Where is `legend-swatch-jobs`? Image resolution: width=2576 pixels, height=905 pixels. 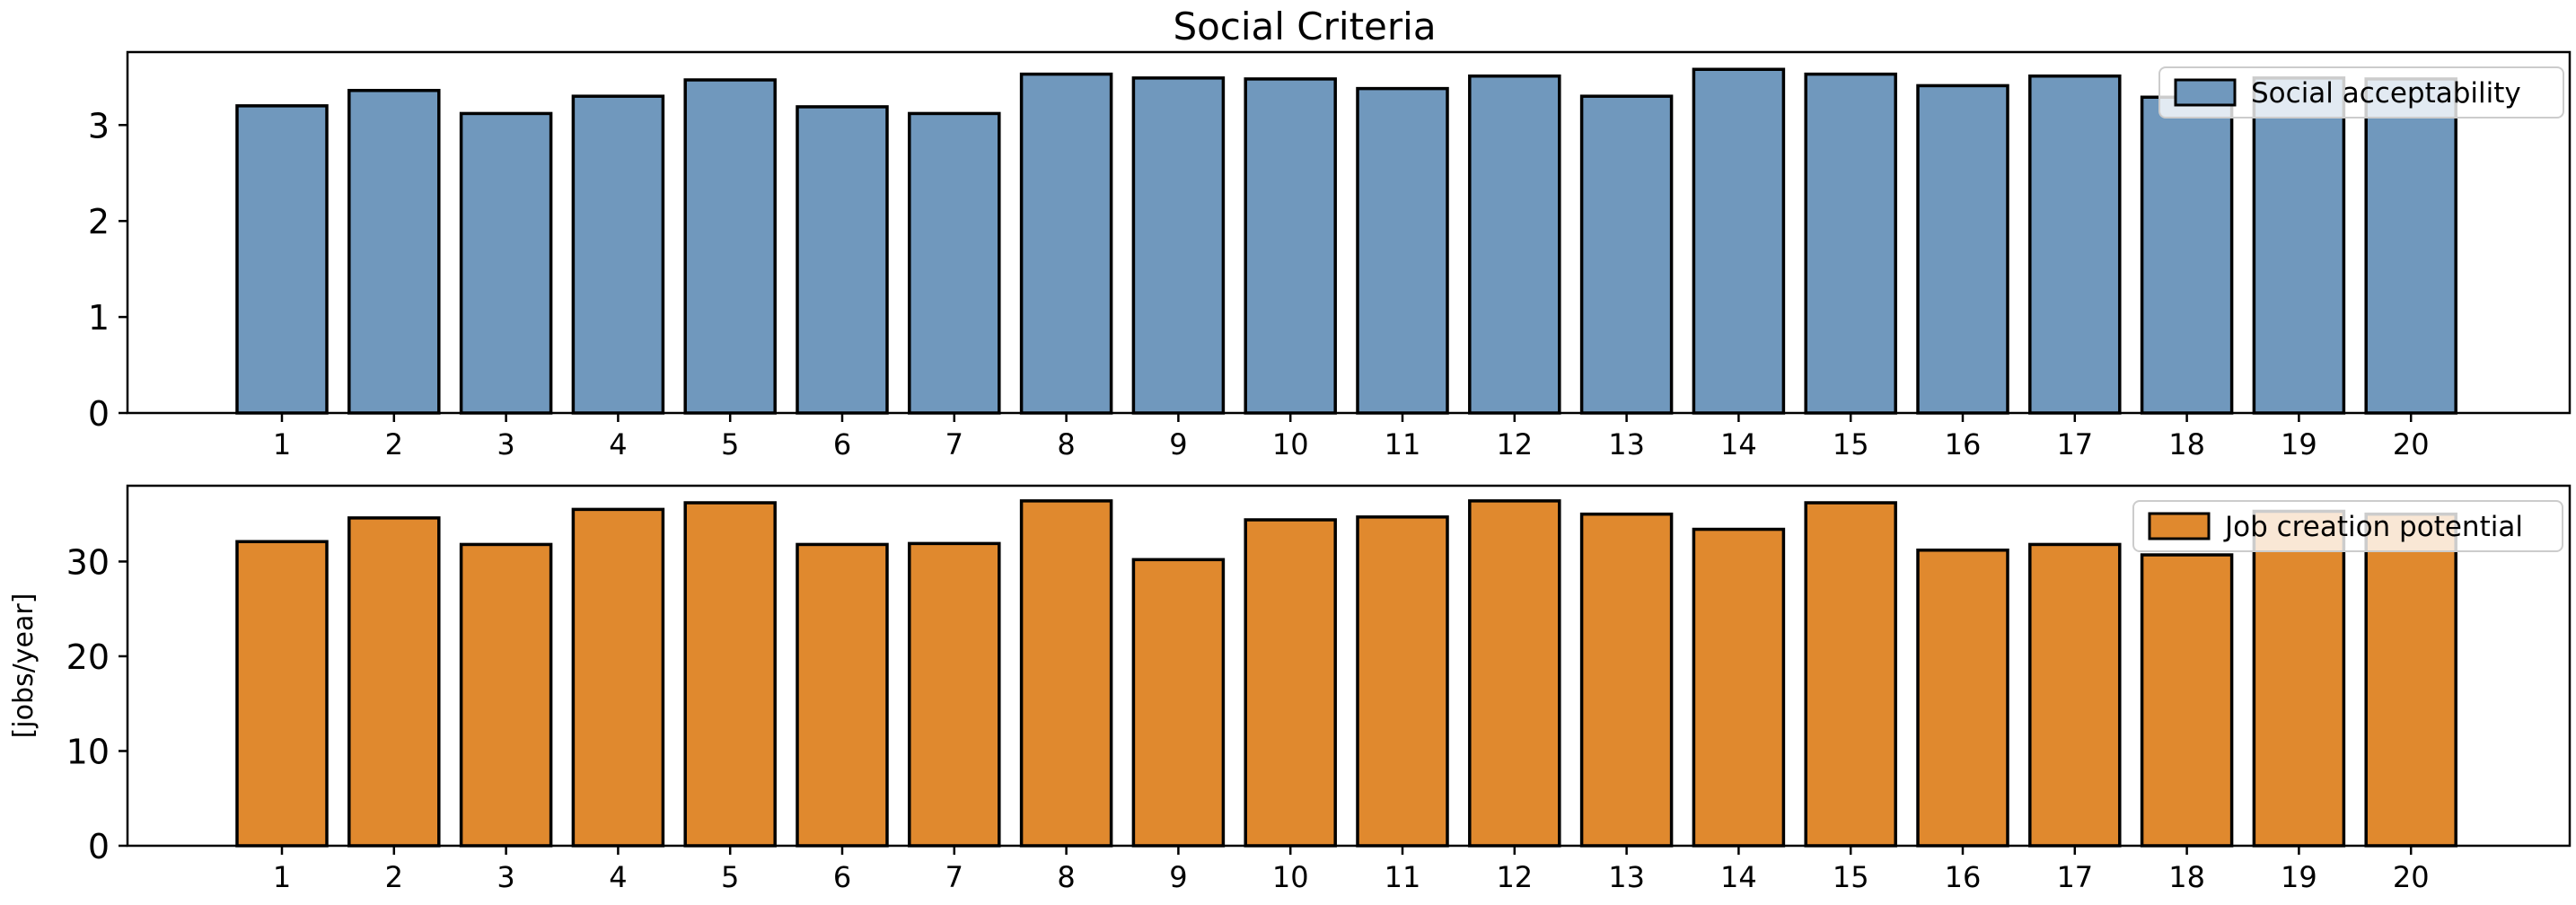 legend-swatch-jobs is located at coordinates (2179, 526).